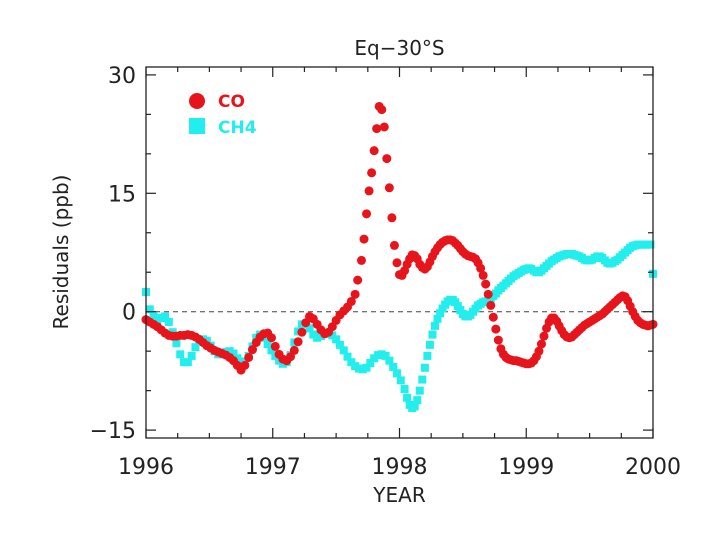  I want to click on y-tick-label: 0, so click(129, 313).